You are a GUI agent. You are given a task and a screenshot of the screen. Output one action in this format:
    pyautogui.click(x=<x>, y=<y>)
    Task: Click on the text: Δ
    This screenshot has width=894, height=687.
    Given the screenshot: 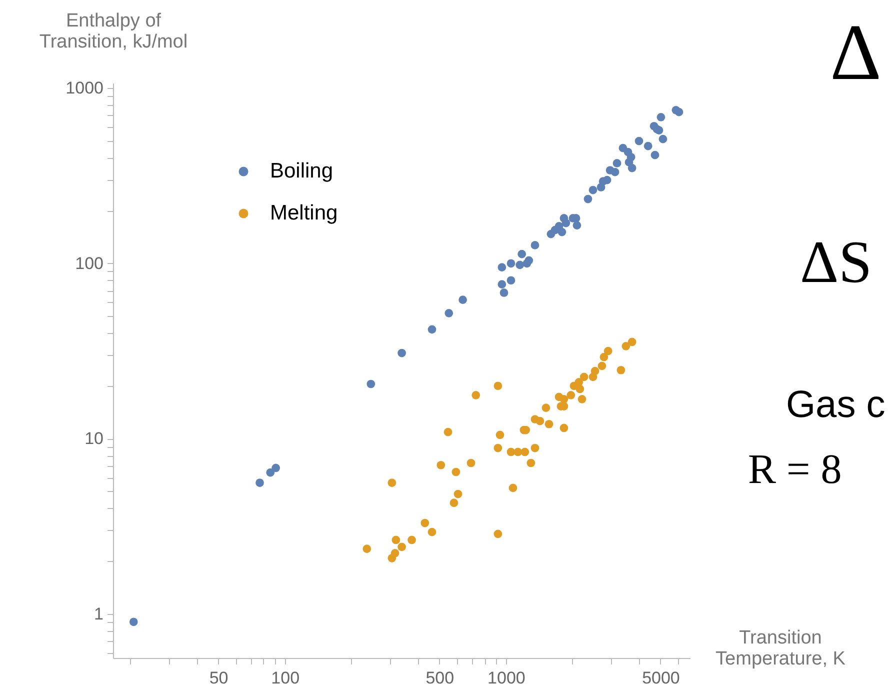 What is the action you would take?
    pyautogui.click(x=856, y=53)
    